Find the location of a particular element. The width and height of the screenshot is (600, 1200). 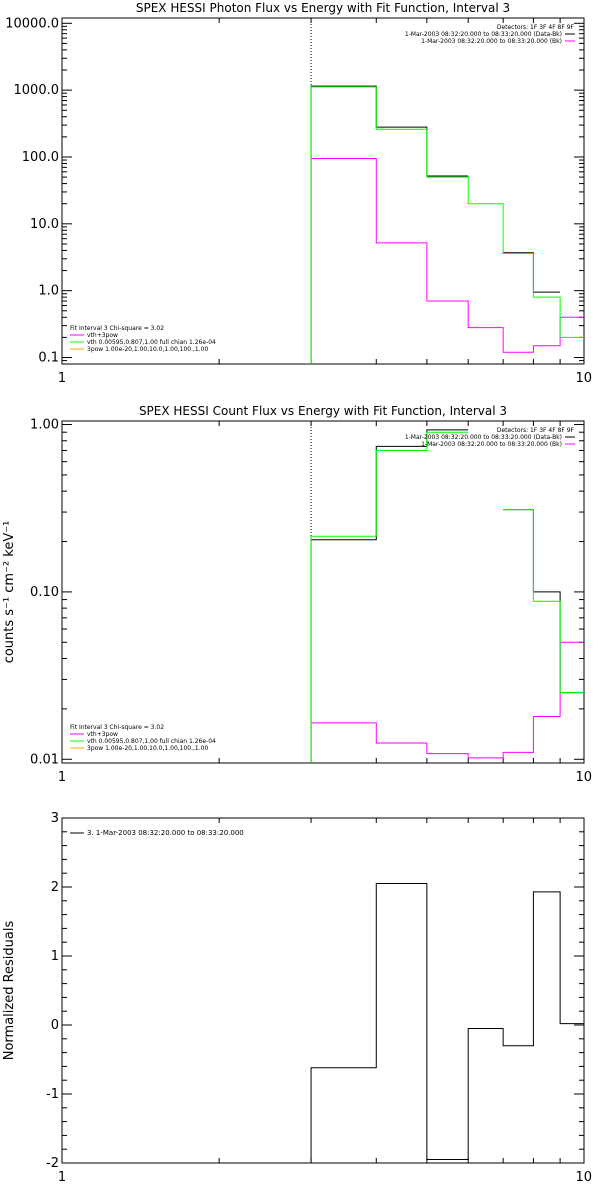

y-axis-label: counts s⁻¹ cm⁻² keV⁻¹ is located at coordinates (9, 592).